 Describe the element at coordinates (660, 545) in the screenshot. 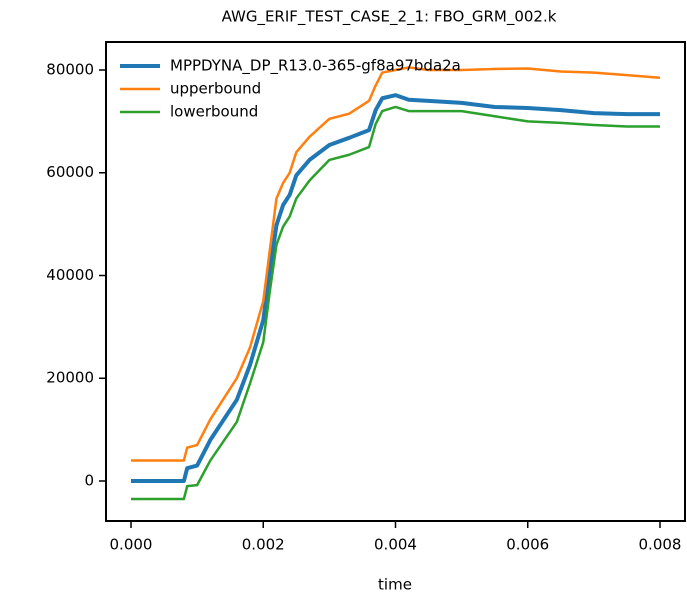

I see `x-tick-label: 0.008` at that location.